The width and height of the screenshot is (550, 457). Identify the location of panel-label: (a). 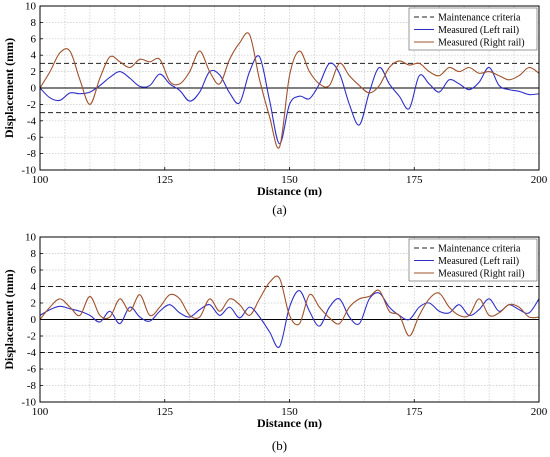
(279, 209).